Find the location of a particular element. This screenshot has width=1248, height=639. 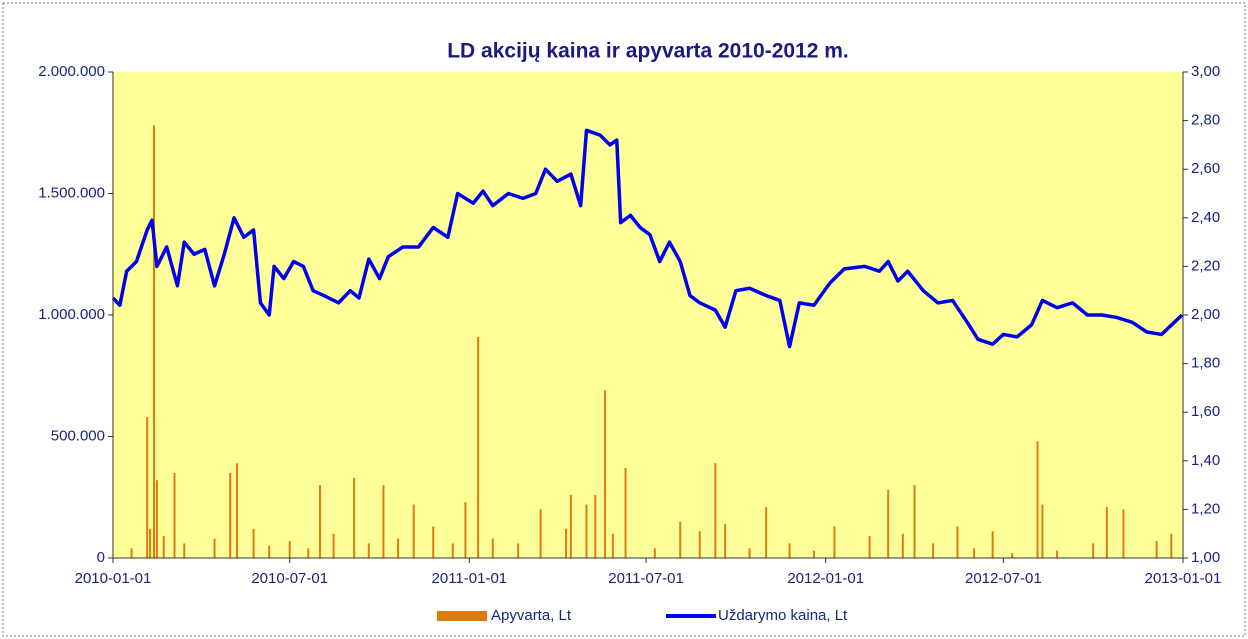

y2-tick-label: 2,80 is located at coordinates (1205, 120).